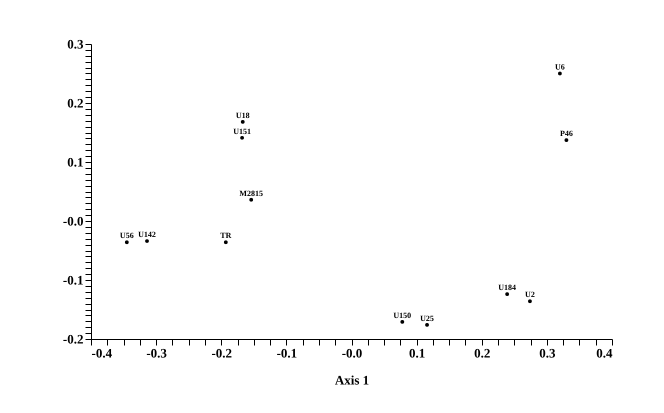  What do you see at coordinates (73, 221) in the screenshot?
I see `y-tick-label: -0.0` at bounding box center [73, 221].